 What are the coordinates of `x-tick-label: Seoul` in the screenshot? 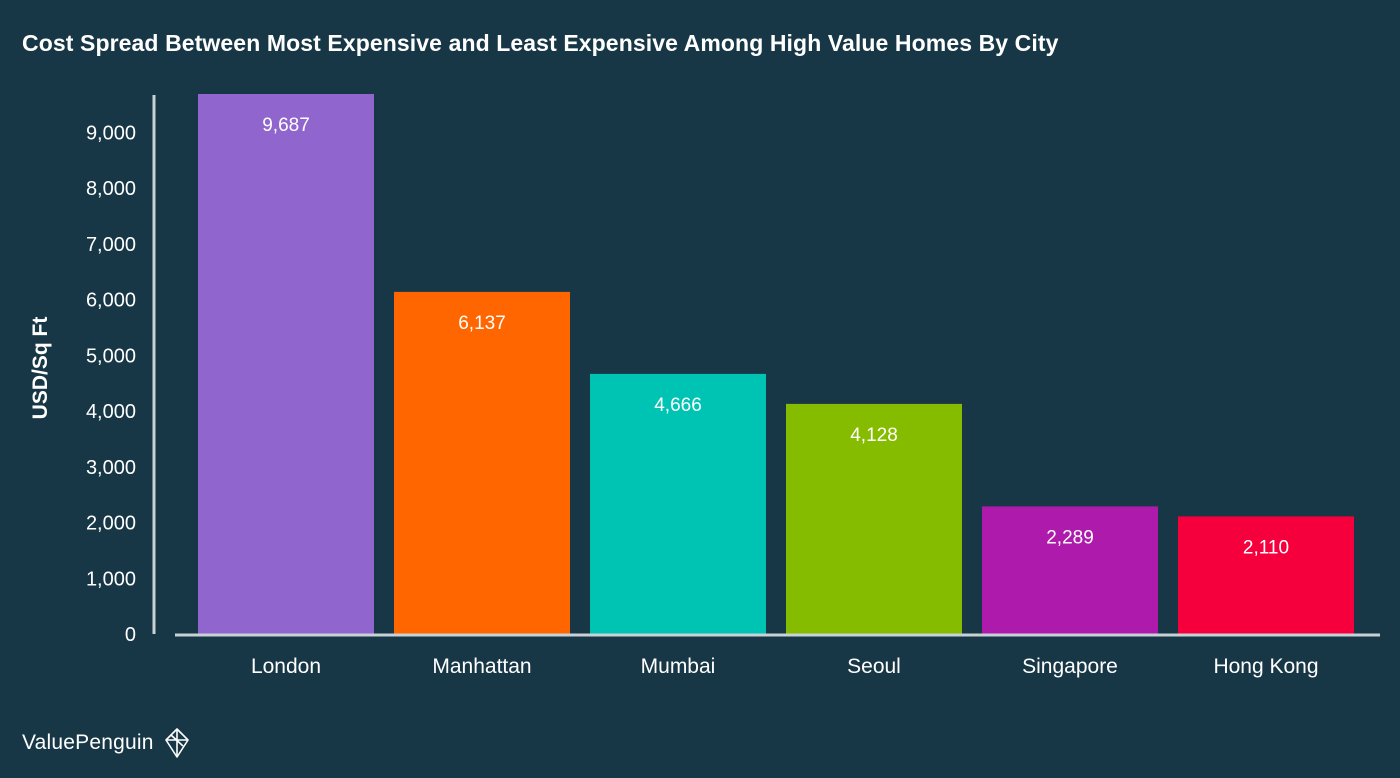 It's located at (874, 666).